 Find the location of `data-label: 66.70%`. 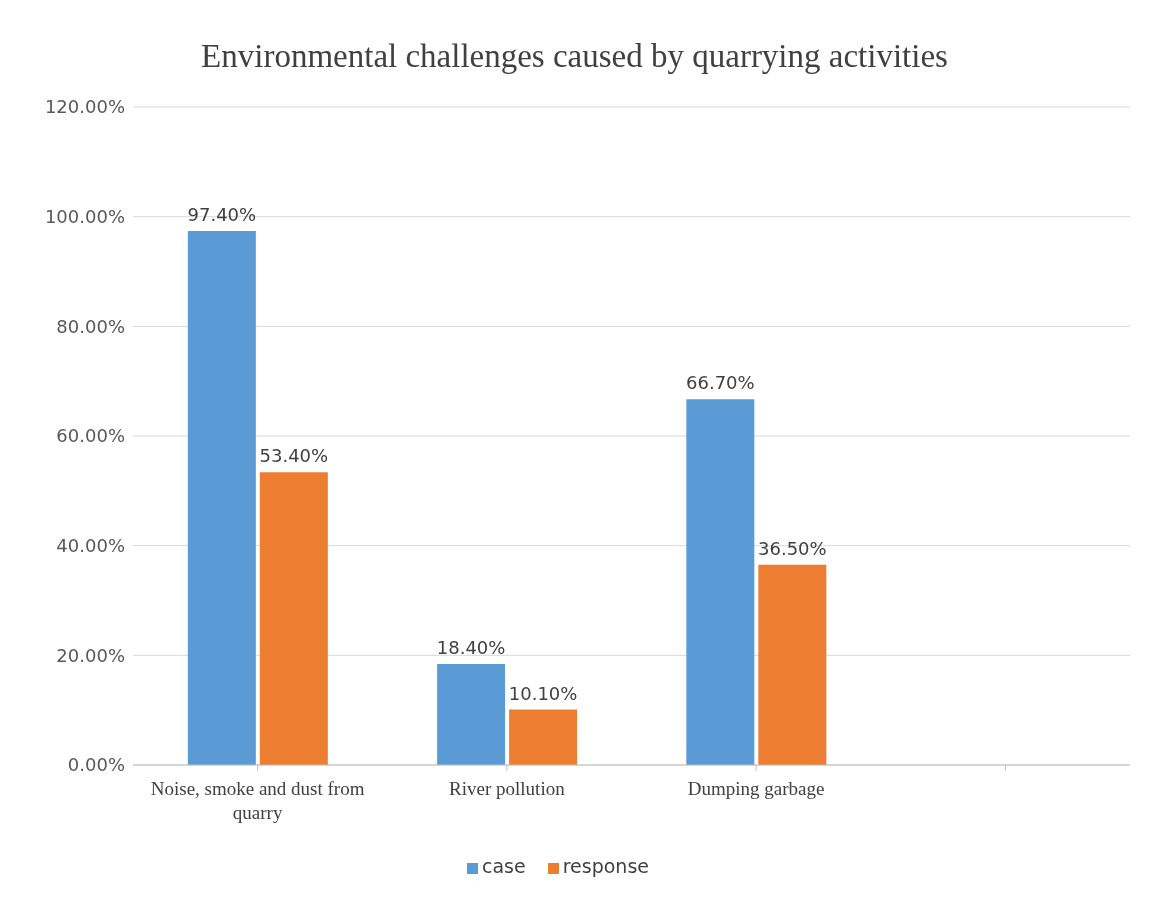

data-label: 66.70% is located at coordinates (720, 383).